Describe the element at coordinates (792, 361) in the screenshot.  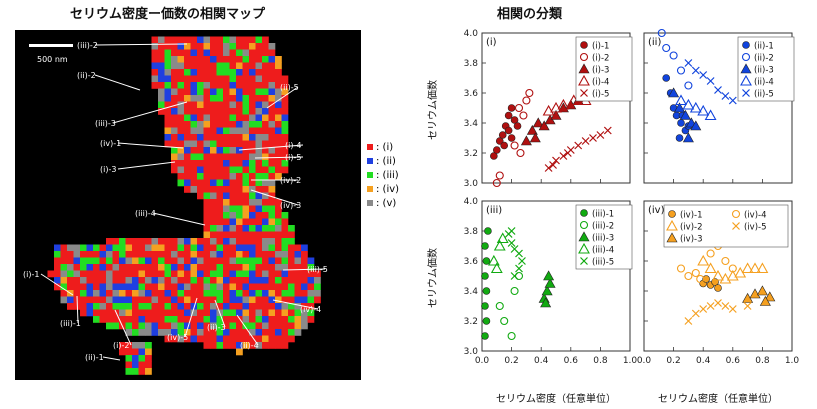
I see `x-tick-label: 1.0` at that location.